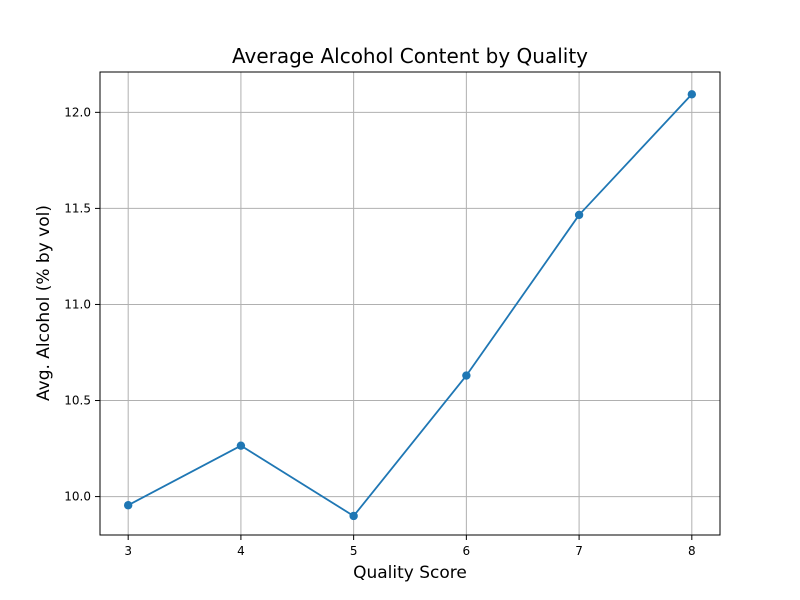  What do you see at coordinates (467, 551) in the screenshot?
I see `x-tick-label: 6` at bounding box center [467, 551].